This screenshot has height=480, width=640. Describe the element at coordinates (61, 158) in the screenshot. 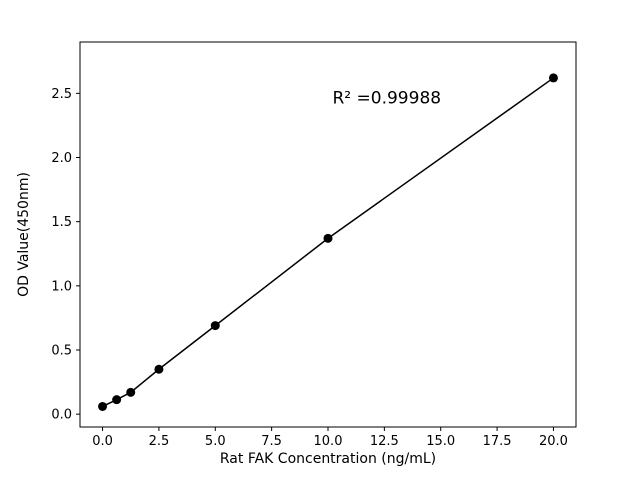

I see `y-tick-label: 2.0` at that location.